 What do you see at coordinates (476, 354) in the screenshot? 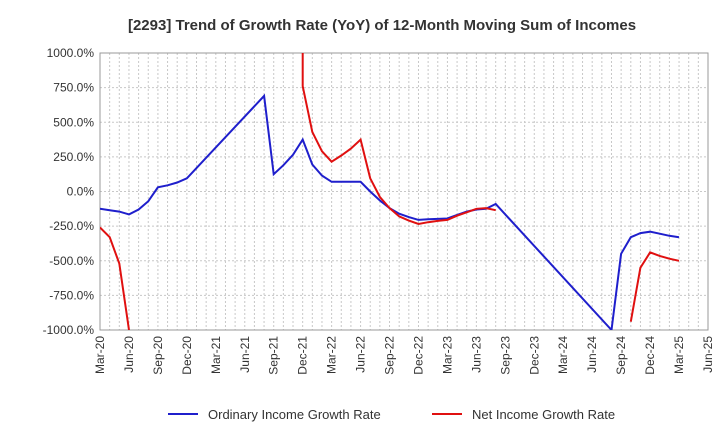
I see `x-tick-label: Jun-23` at bounding box center [476, 354].